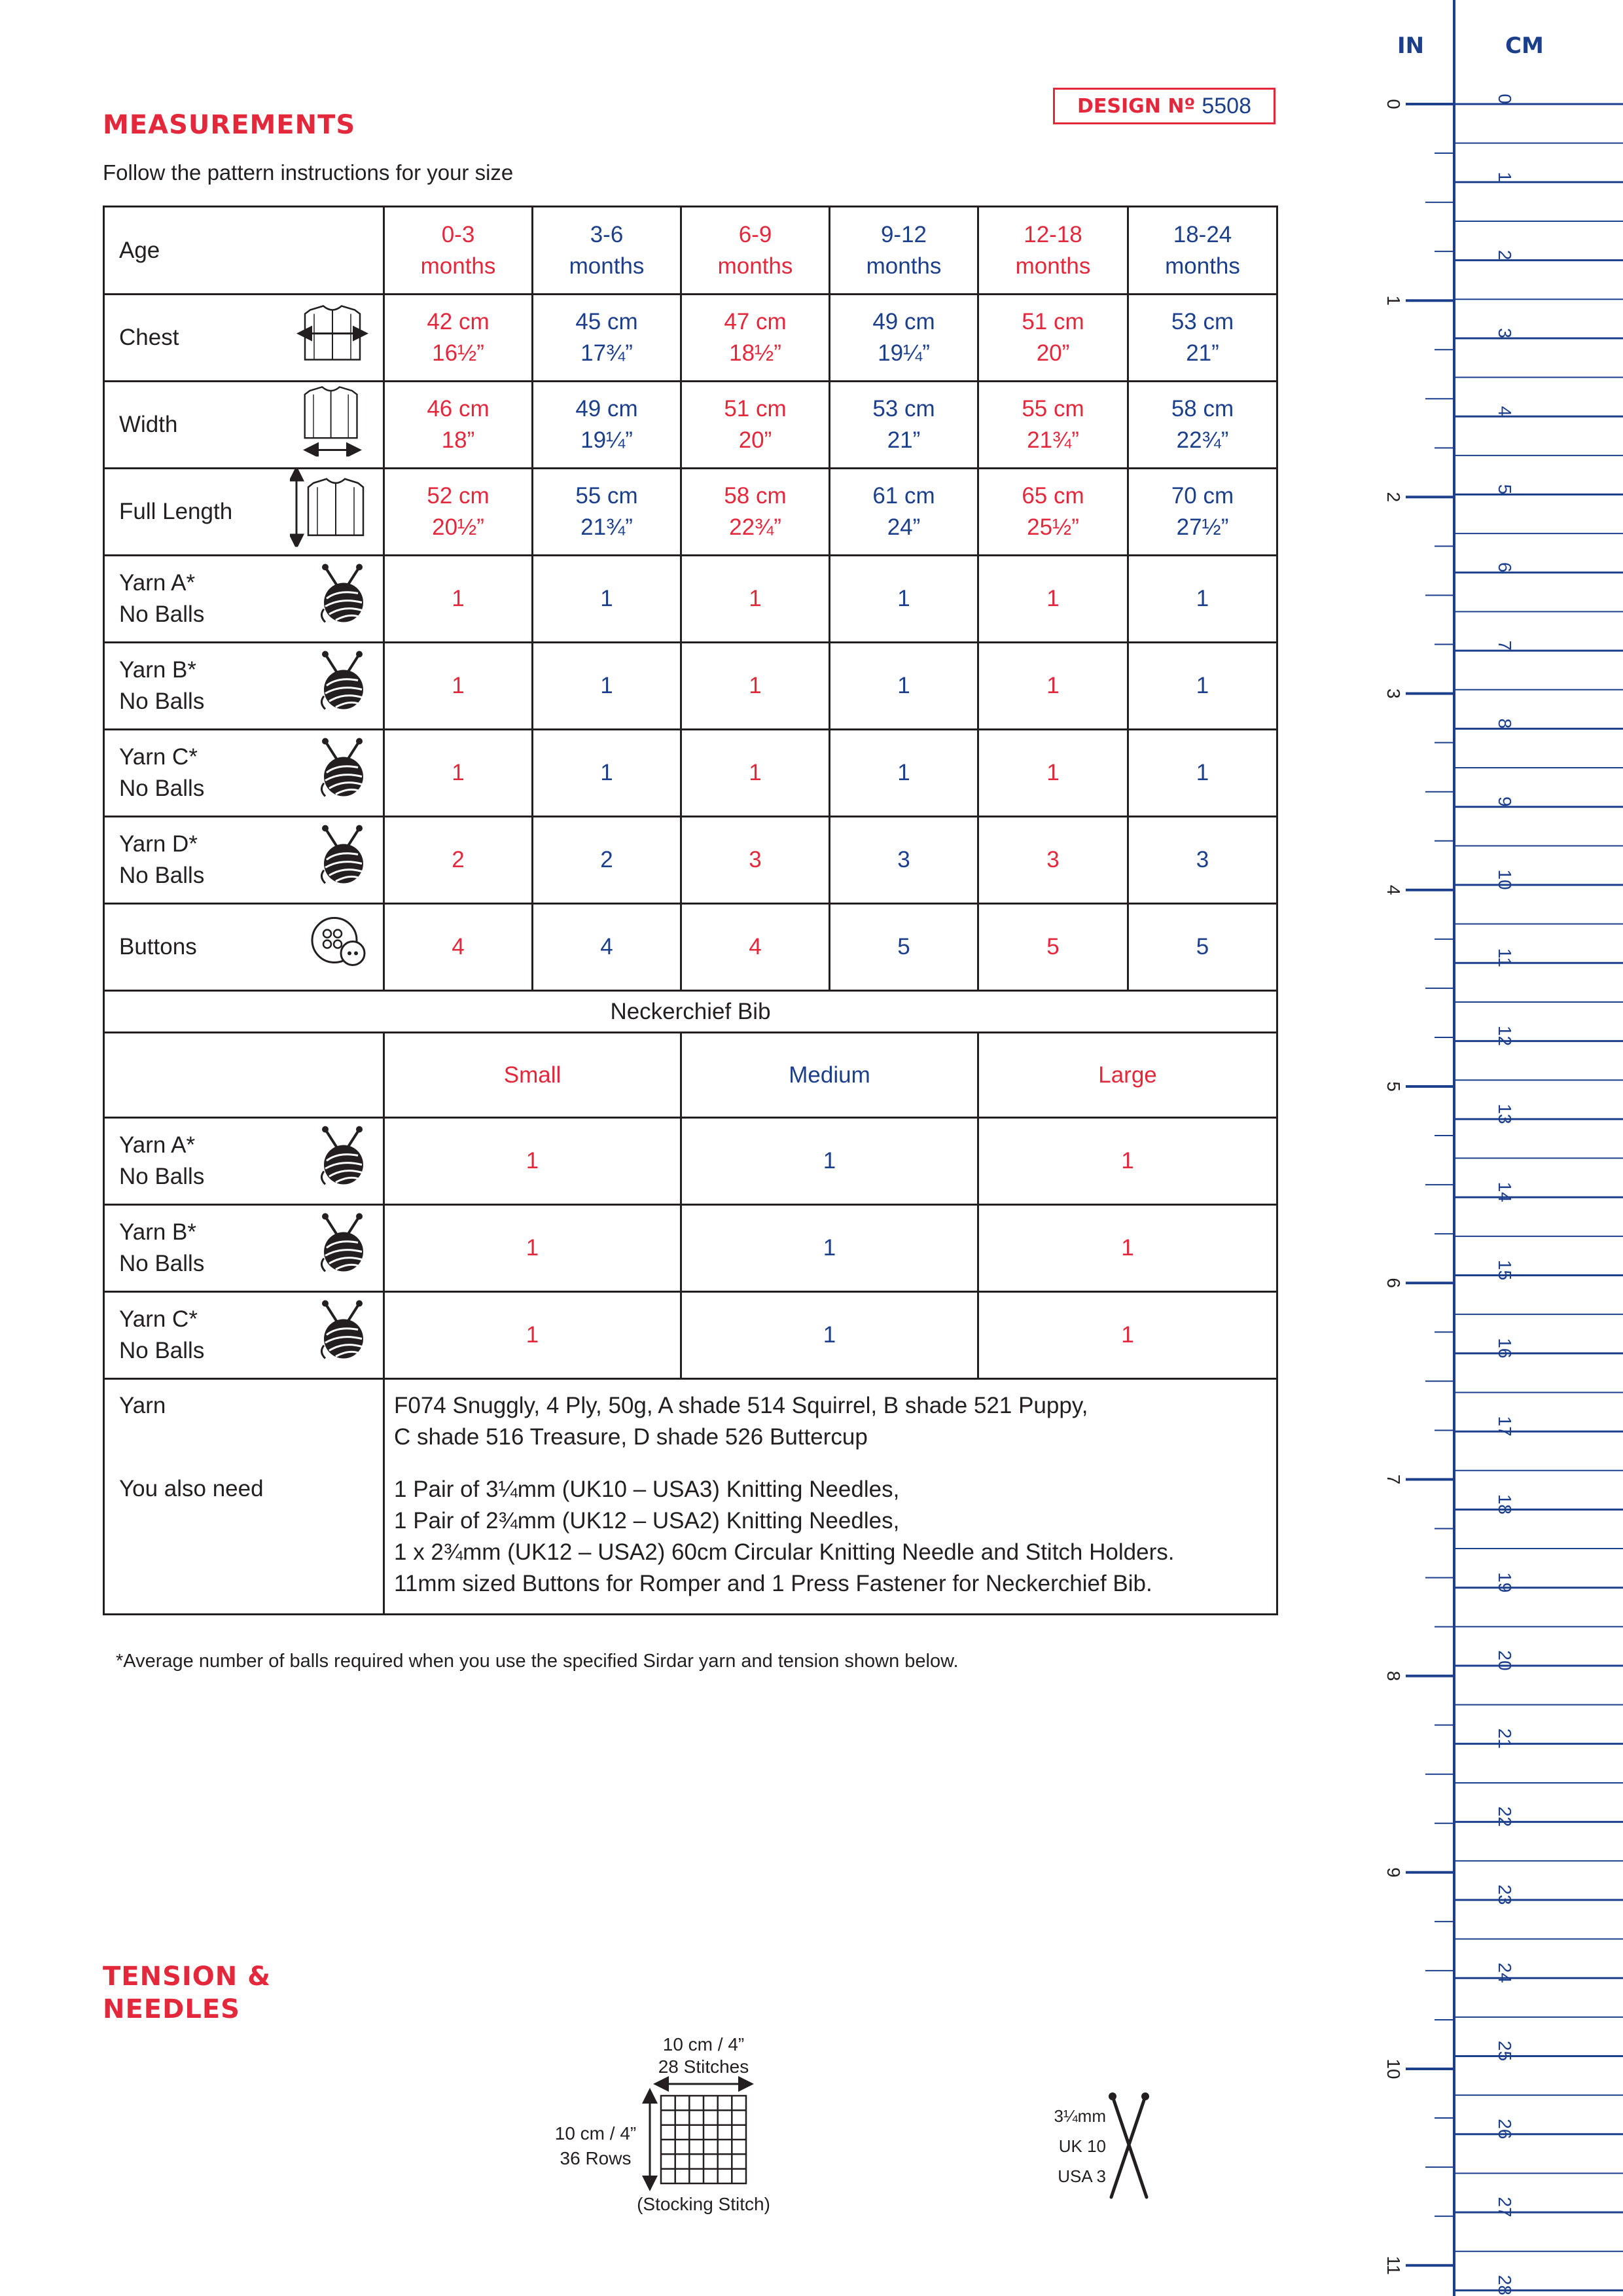 The width and height of the screenshot is (1623, 2296). Describe the element at coordinates (1505, 879) in the screenshot. I see `ruler-cm-number: 10` at that location.